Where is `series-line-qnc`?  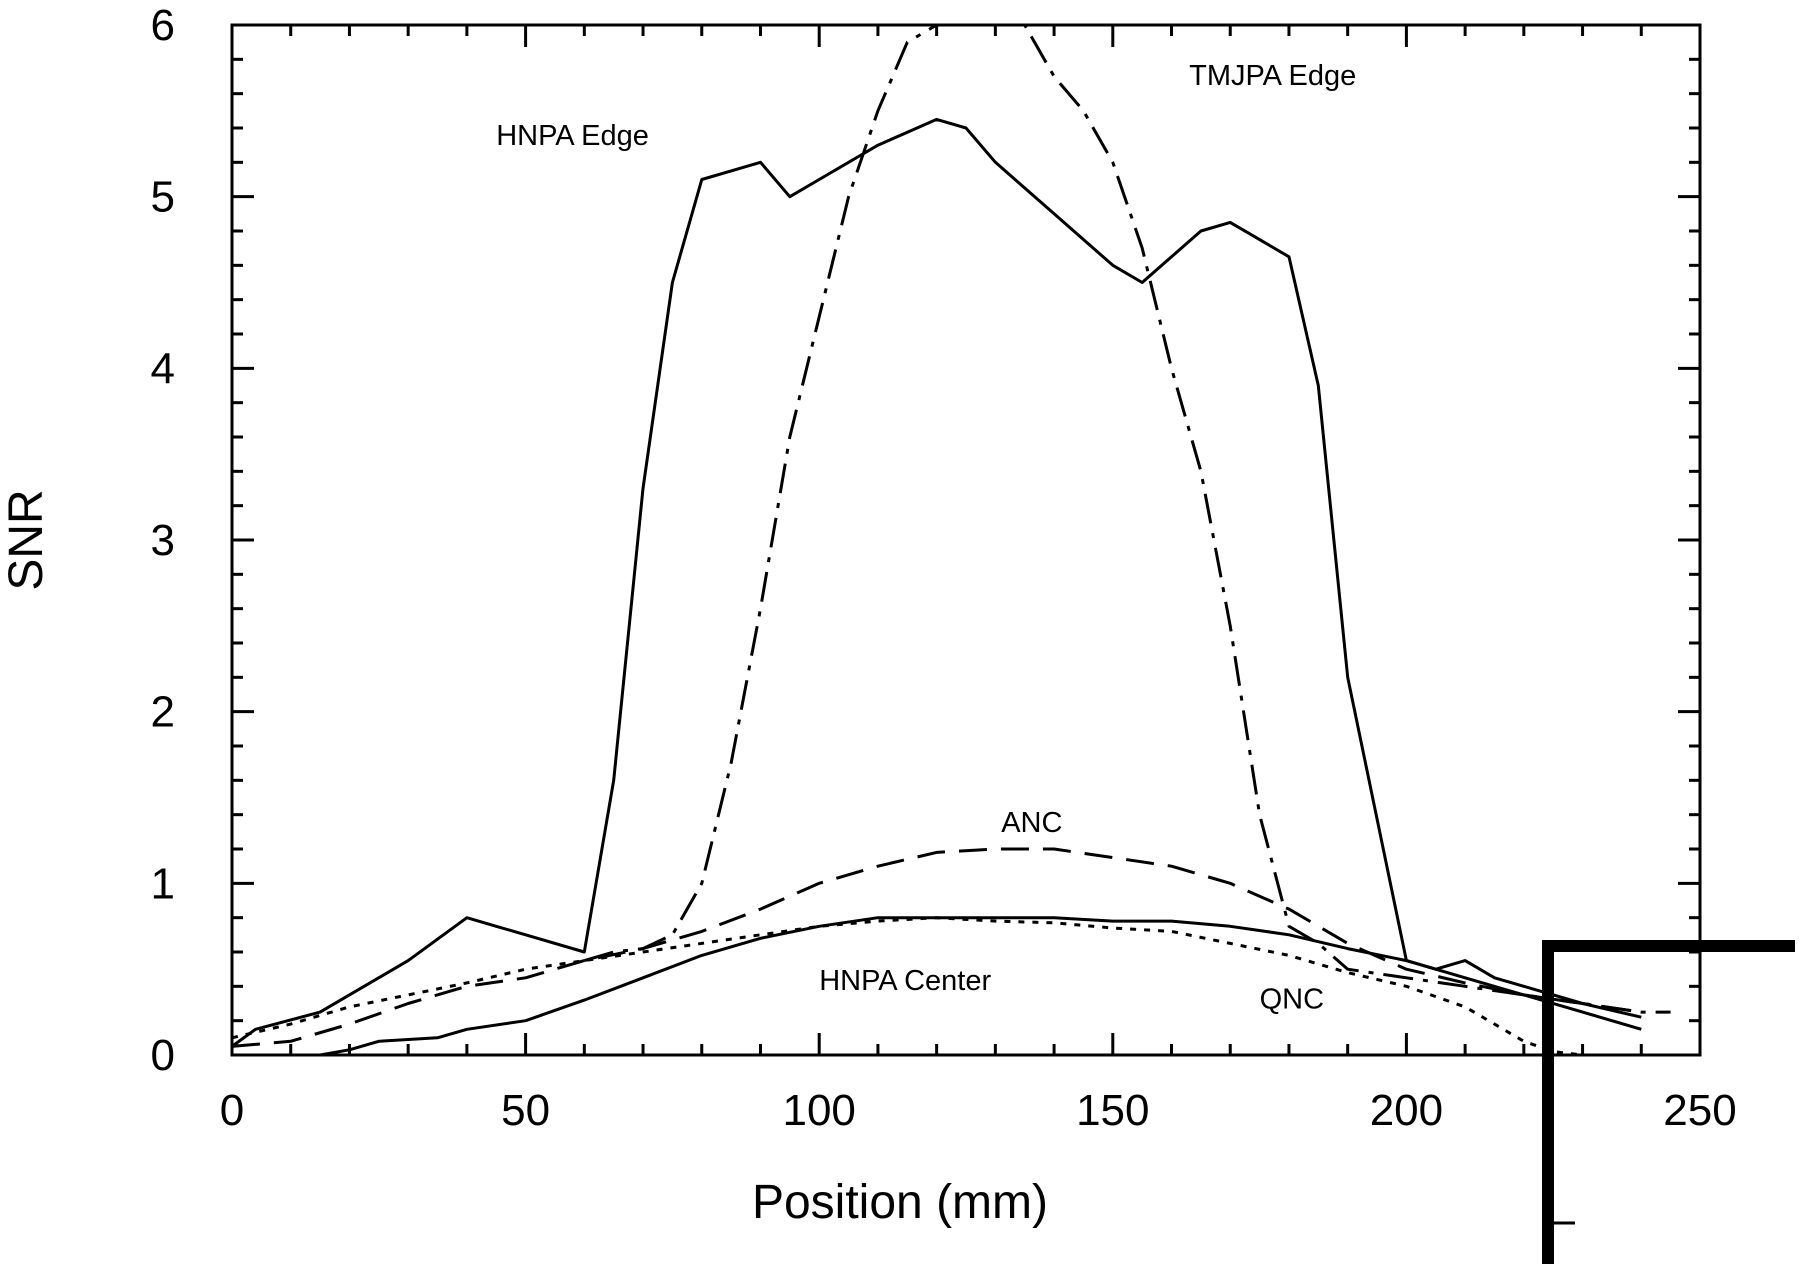
series-line-qnc is located at coordinates (907, 985).